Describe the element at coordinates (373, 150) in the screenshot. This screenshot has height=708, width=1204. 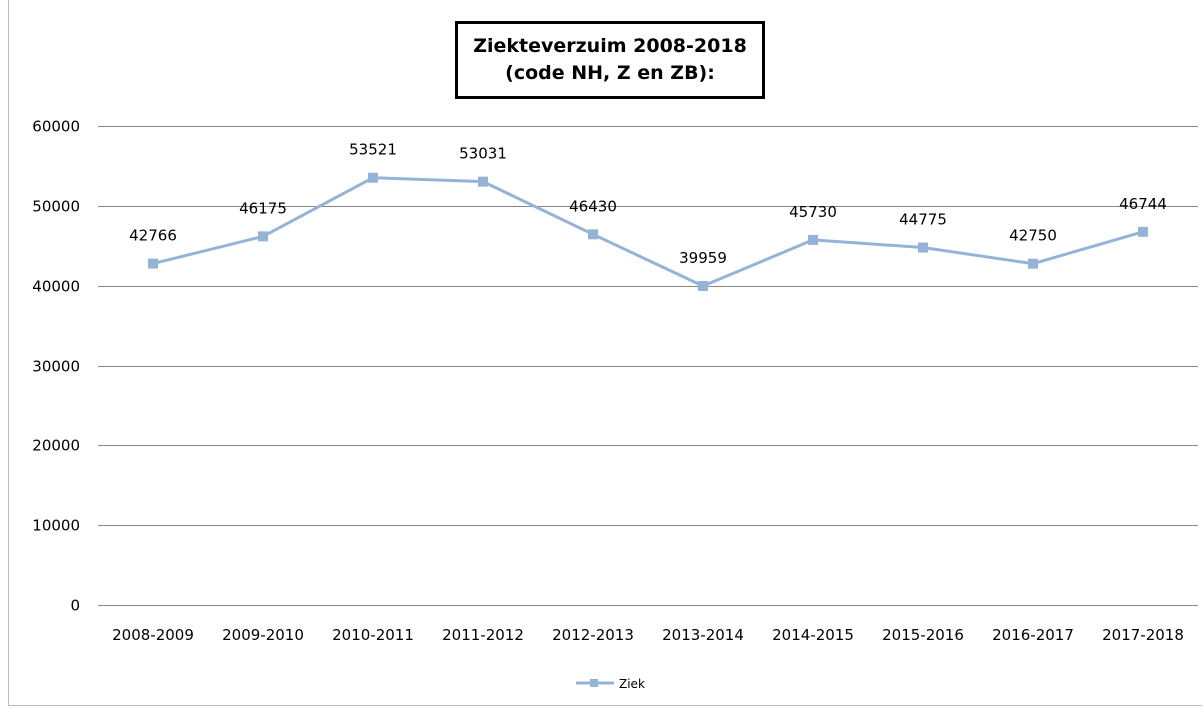
I see `data-label: 53521` at that location.